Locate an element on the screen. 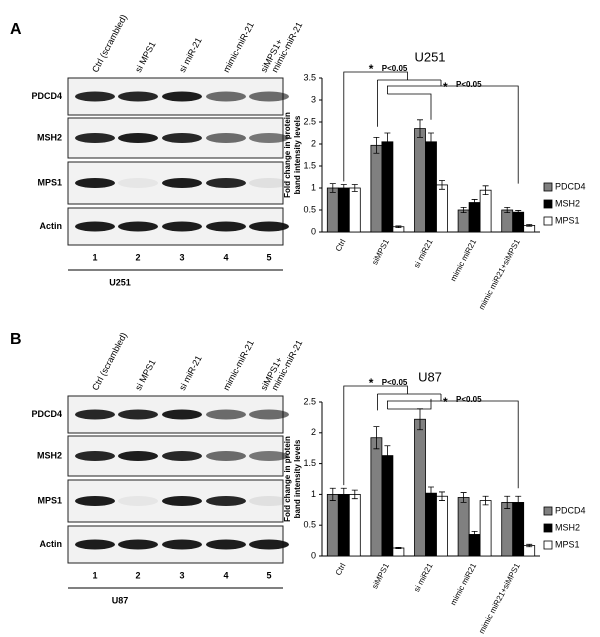 The width and height of the screenshot is (600, 637). row-label: PDCD4 is located at coordinates (46, 414).